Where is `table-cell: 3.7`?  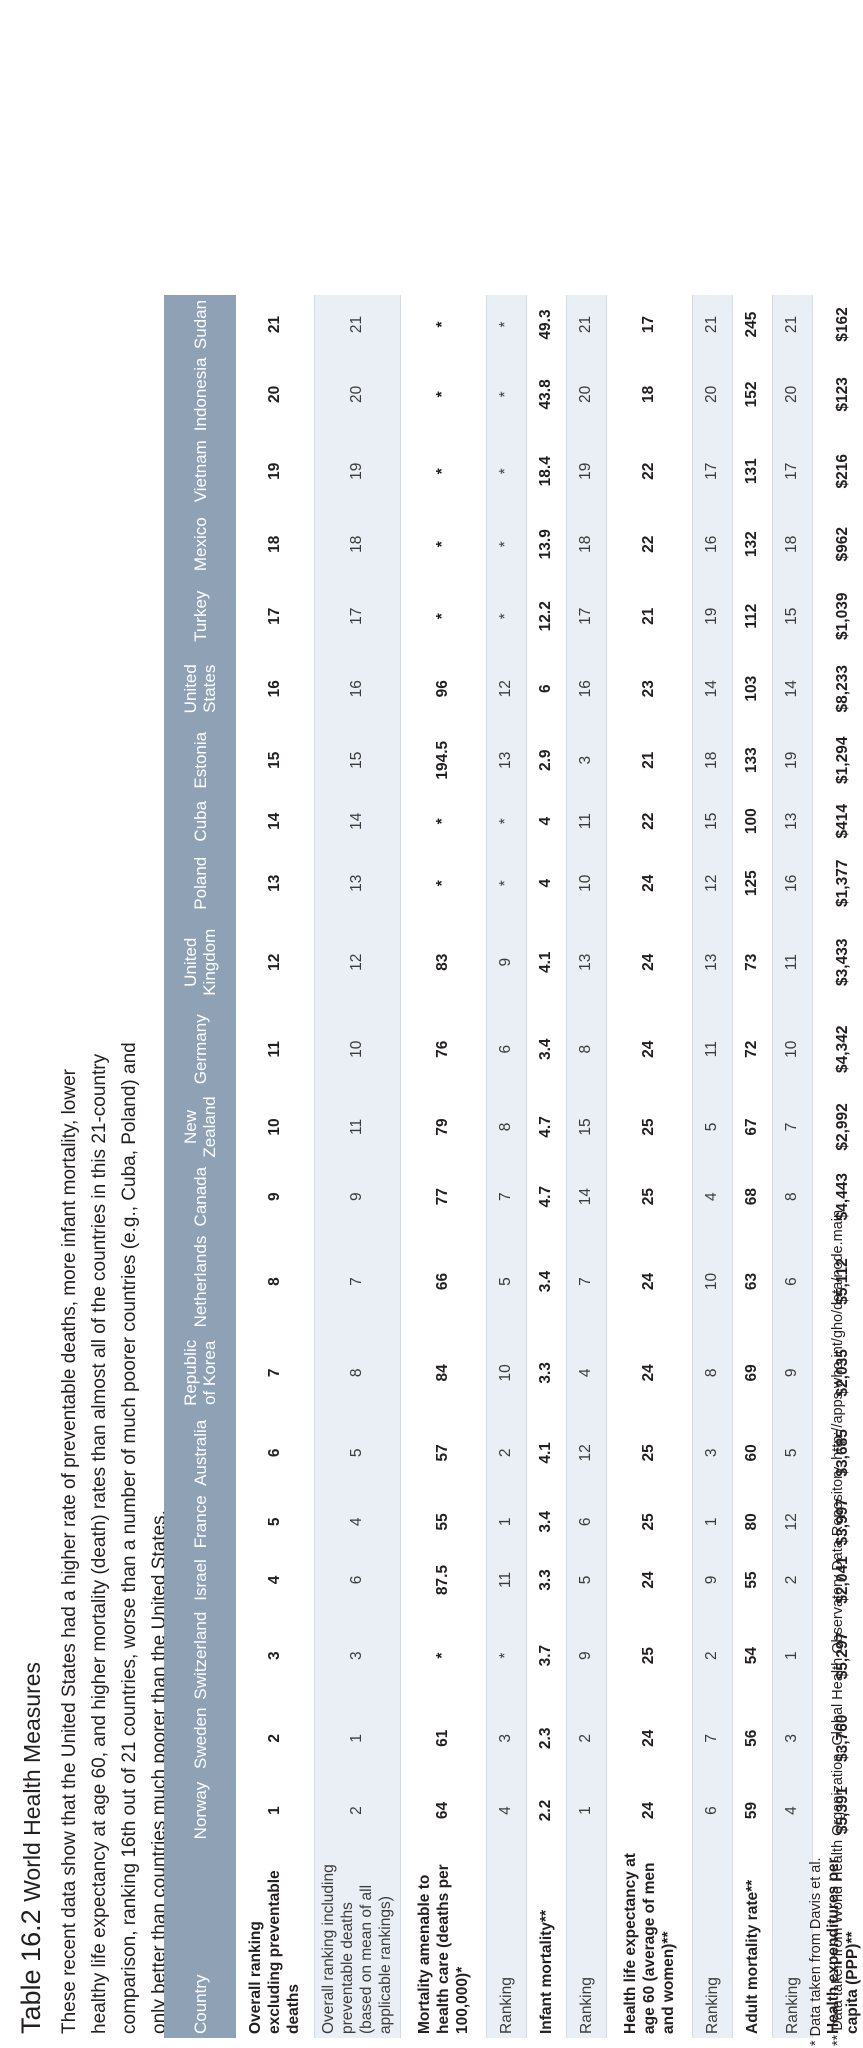
table-cell: 3.7 is located at coordinates (546, 1655).